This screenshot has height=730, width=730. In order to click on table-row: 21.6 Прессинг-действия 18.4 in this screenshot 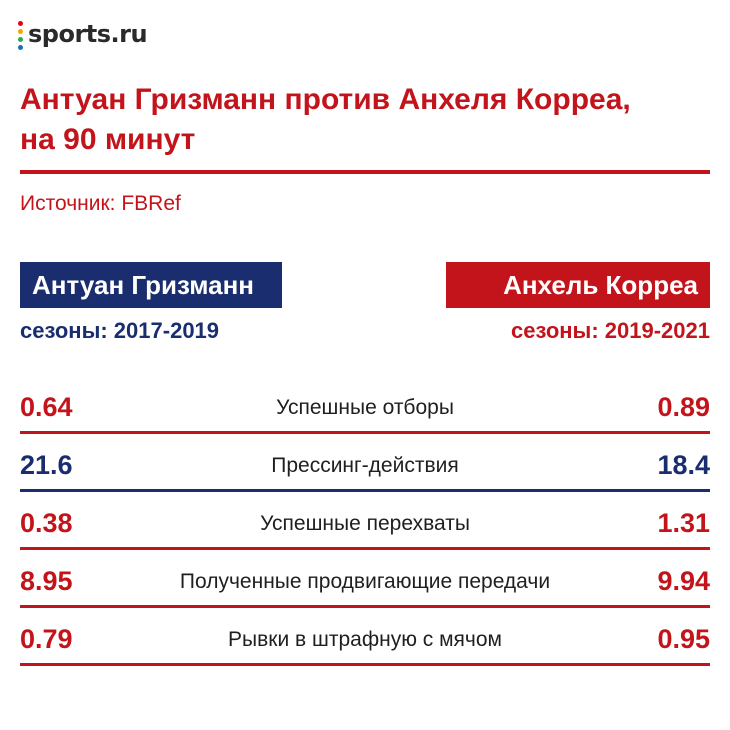, I will do `click(365, 470)`.